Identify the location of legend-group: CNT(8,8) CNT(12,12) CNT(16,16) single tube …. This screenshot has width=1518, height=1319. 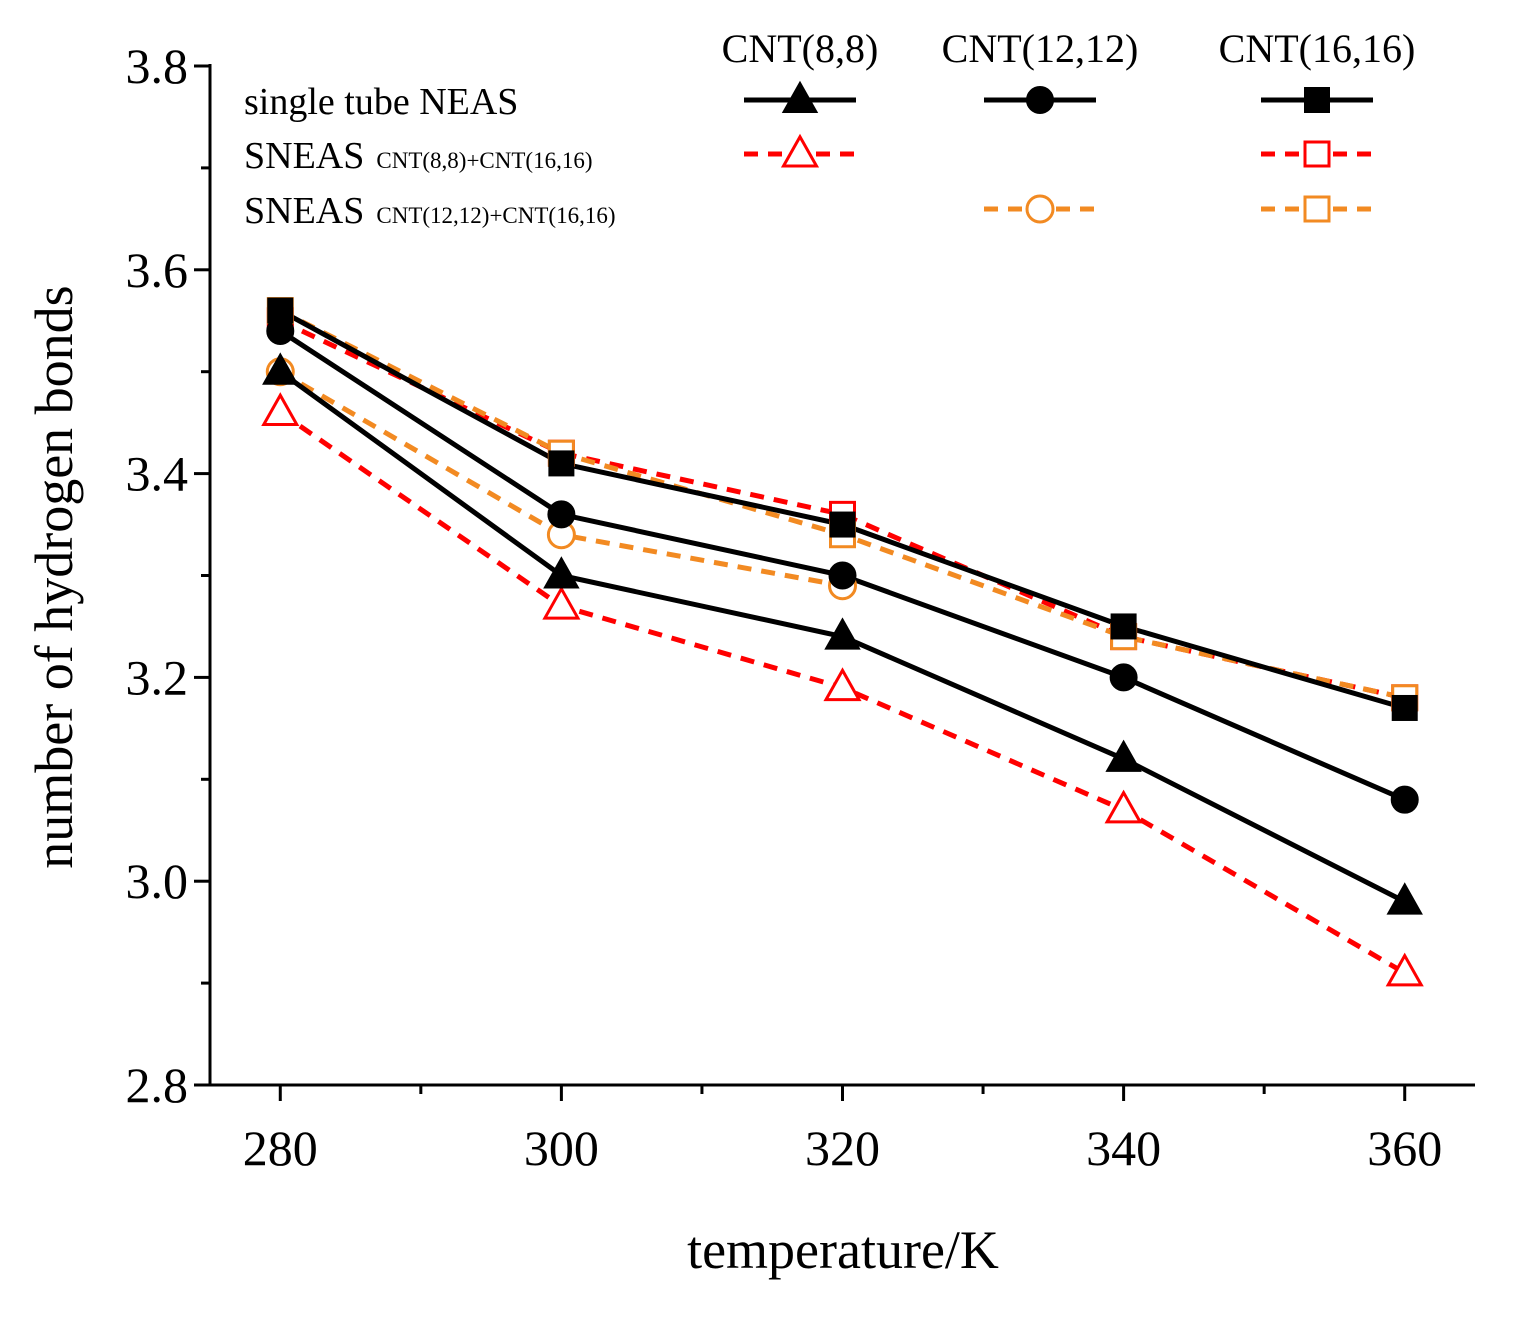
(829, 129).